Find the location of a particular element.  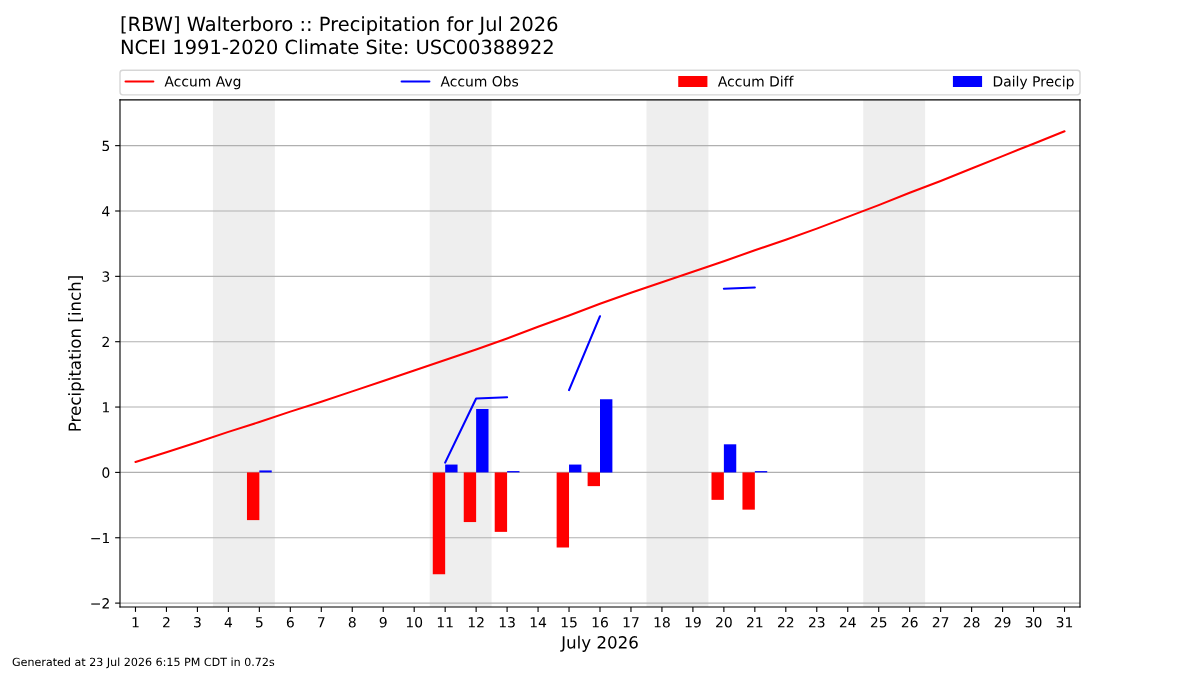

x-tick-label: 8 is located at coordinates (352, 622).